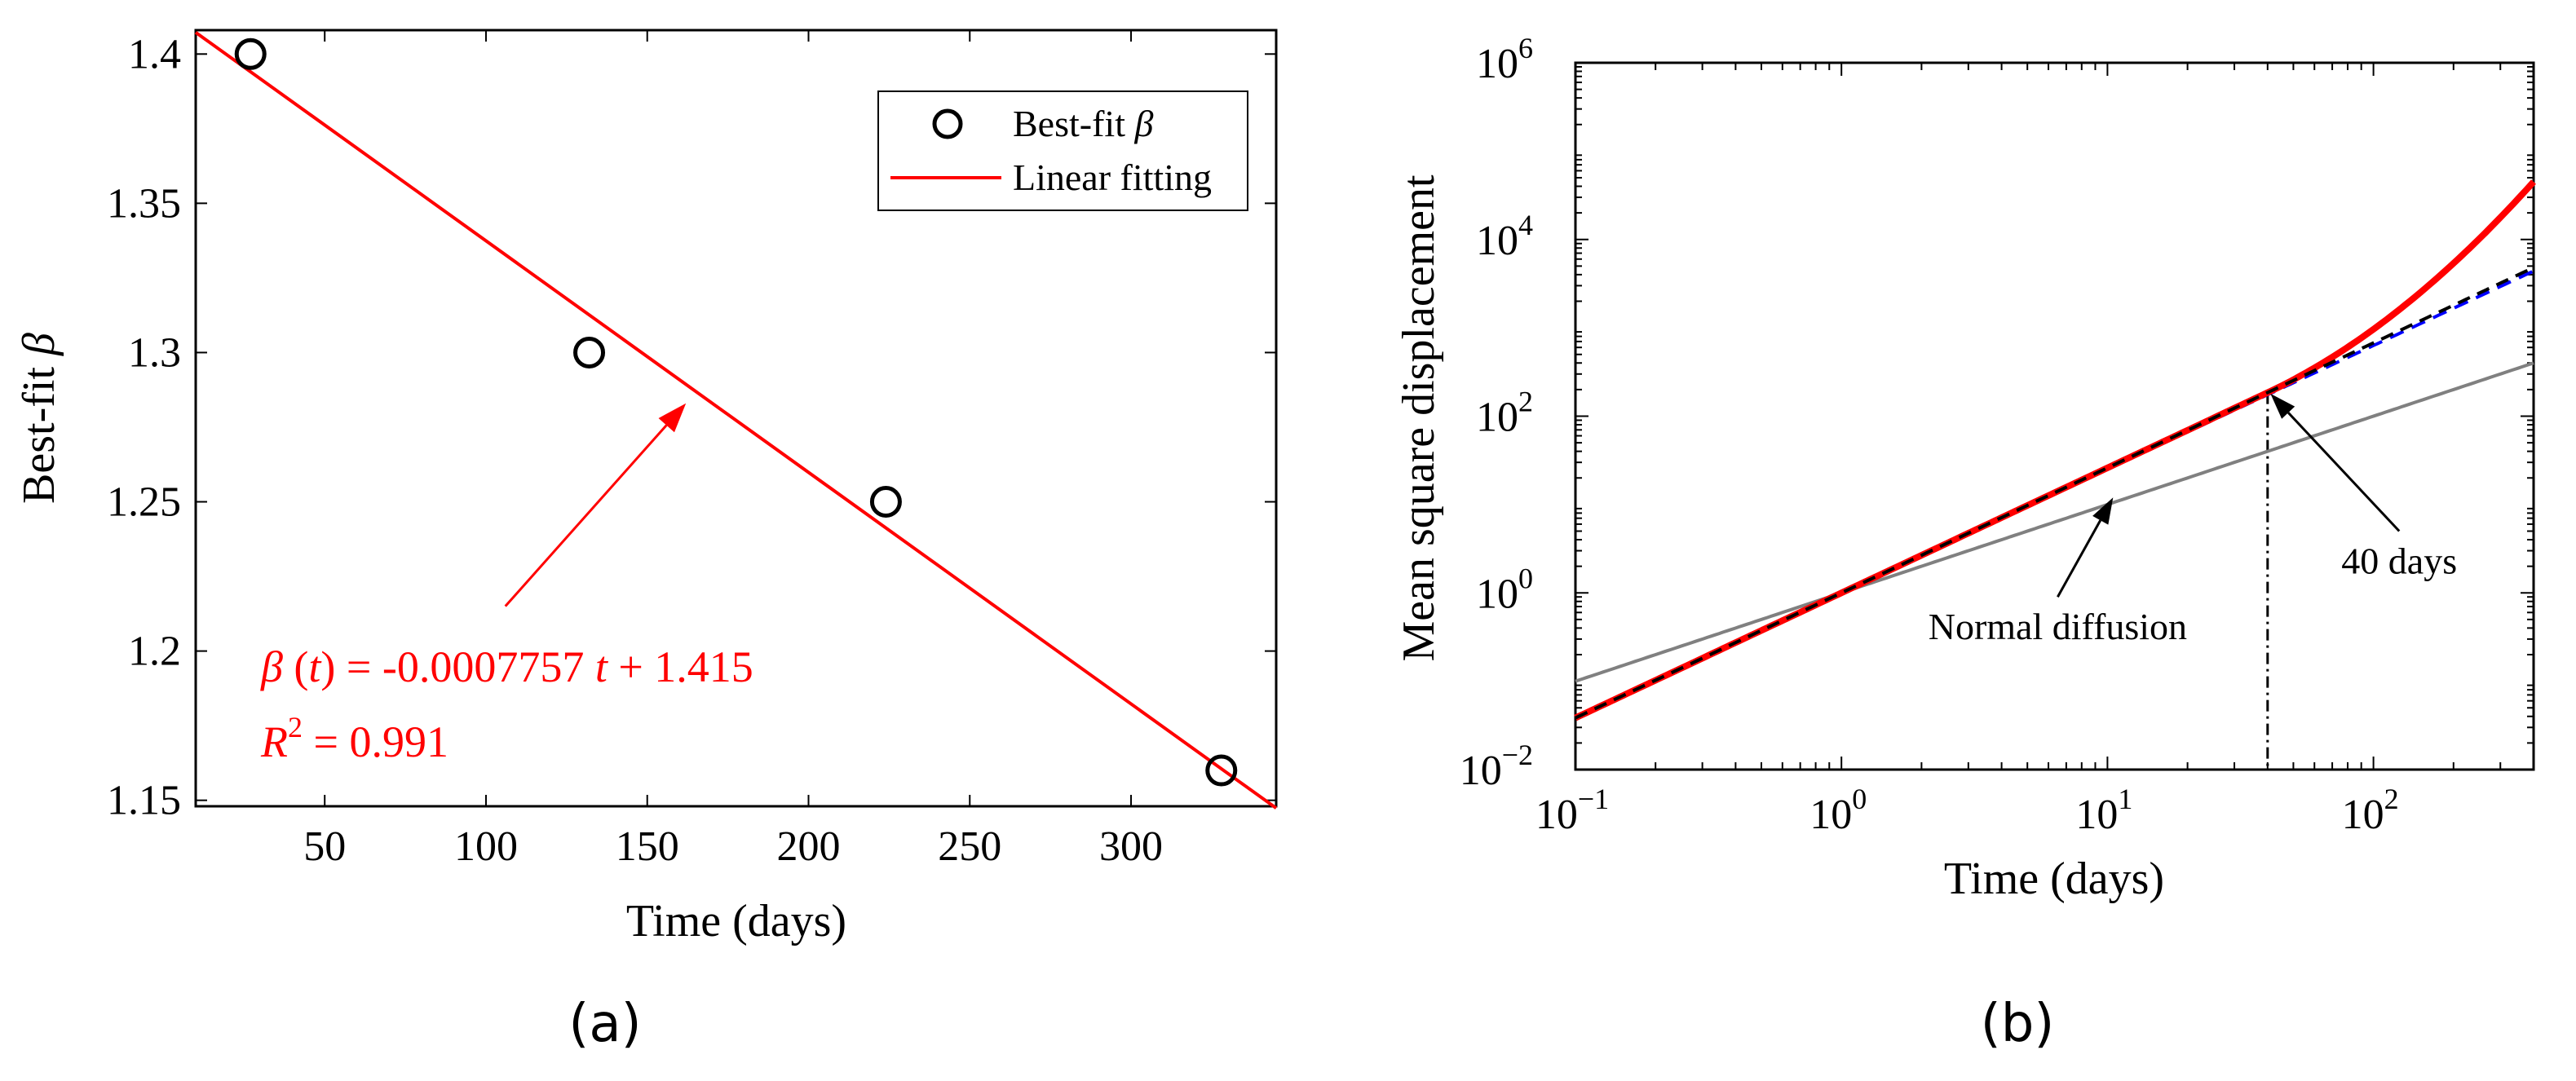  What do you see at coordinates (2193, 520) in the screenshot?
I see `msd-annotations: 40 days Normal diffusion` at bounding box center [2193, 520].